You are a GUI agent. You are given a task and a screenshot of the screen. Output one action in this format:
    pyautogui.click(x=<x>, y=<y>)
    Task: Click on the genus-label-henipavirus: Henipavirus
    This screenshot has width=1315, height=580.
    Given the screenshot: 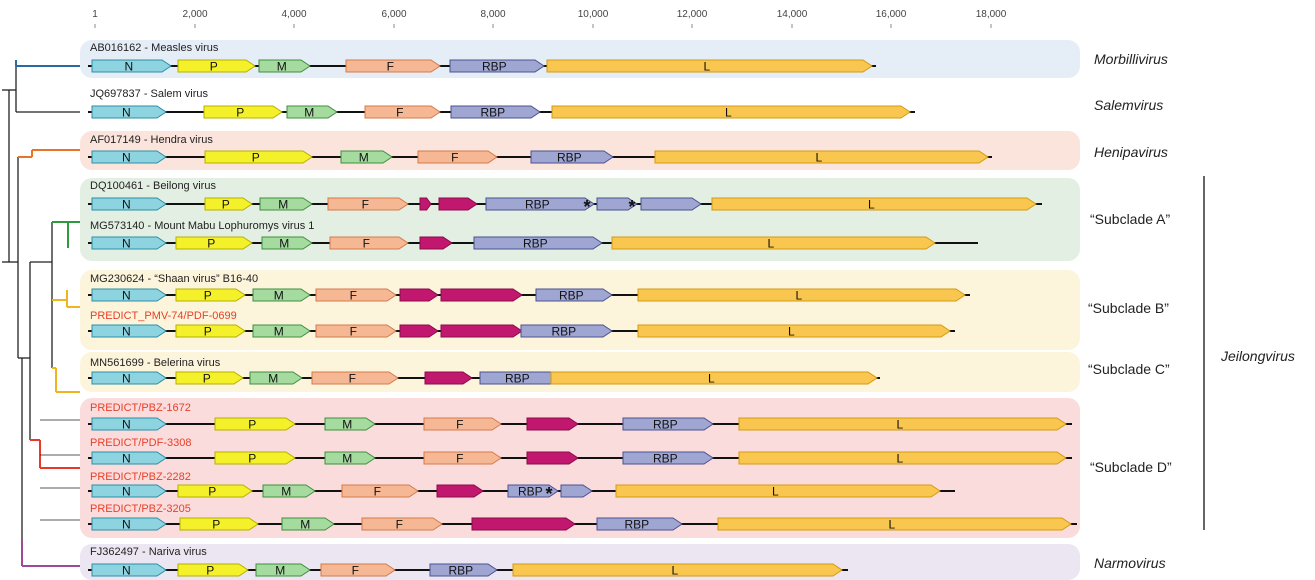 What is the action you would take?
    pyautogui.click(x=1131, y=152)
    